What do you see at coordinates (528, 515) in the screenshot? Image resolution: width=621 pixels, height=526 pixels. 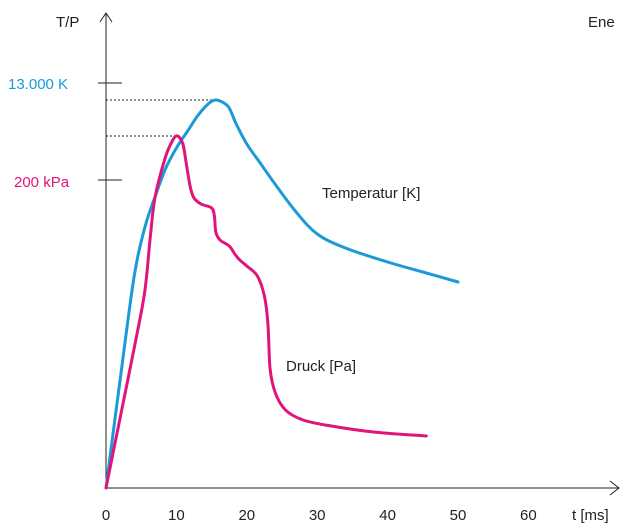 I see `x-tick-label: 60` at bounding box center [528, 515].